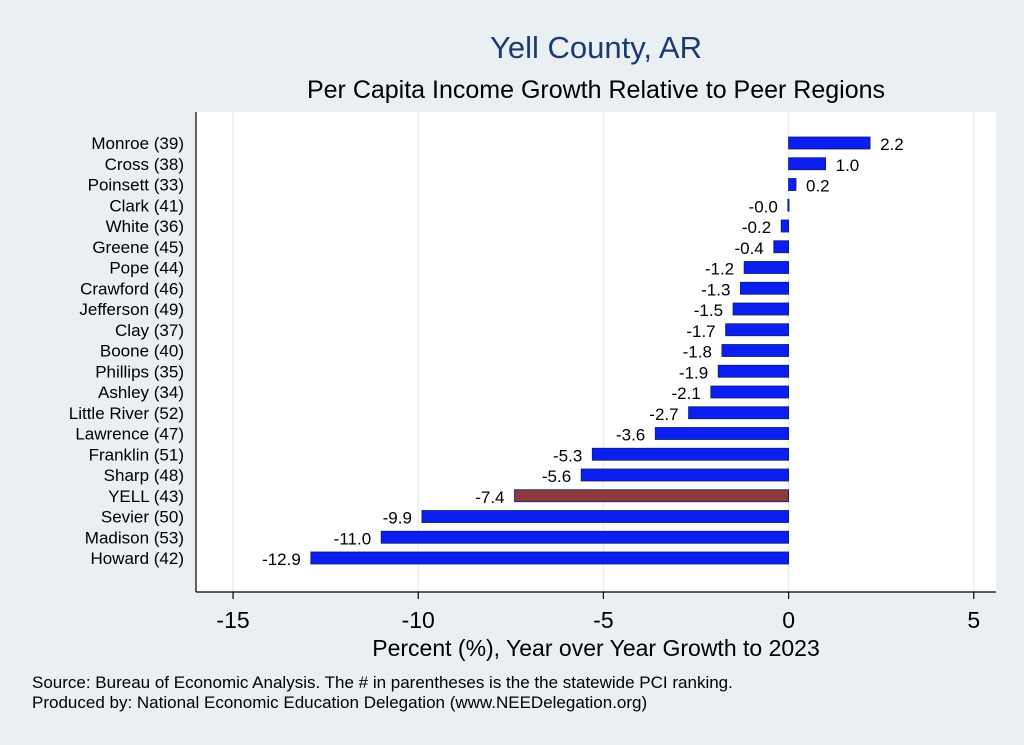 Image resolution: width=1024 pixels, height=745 pixels. What do you see at coordinates (596, 47) in the screenshot?
I see `chart-title: Yell County, AR` at bounding box center [596, 47].